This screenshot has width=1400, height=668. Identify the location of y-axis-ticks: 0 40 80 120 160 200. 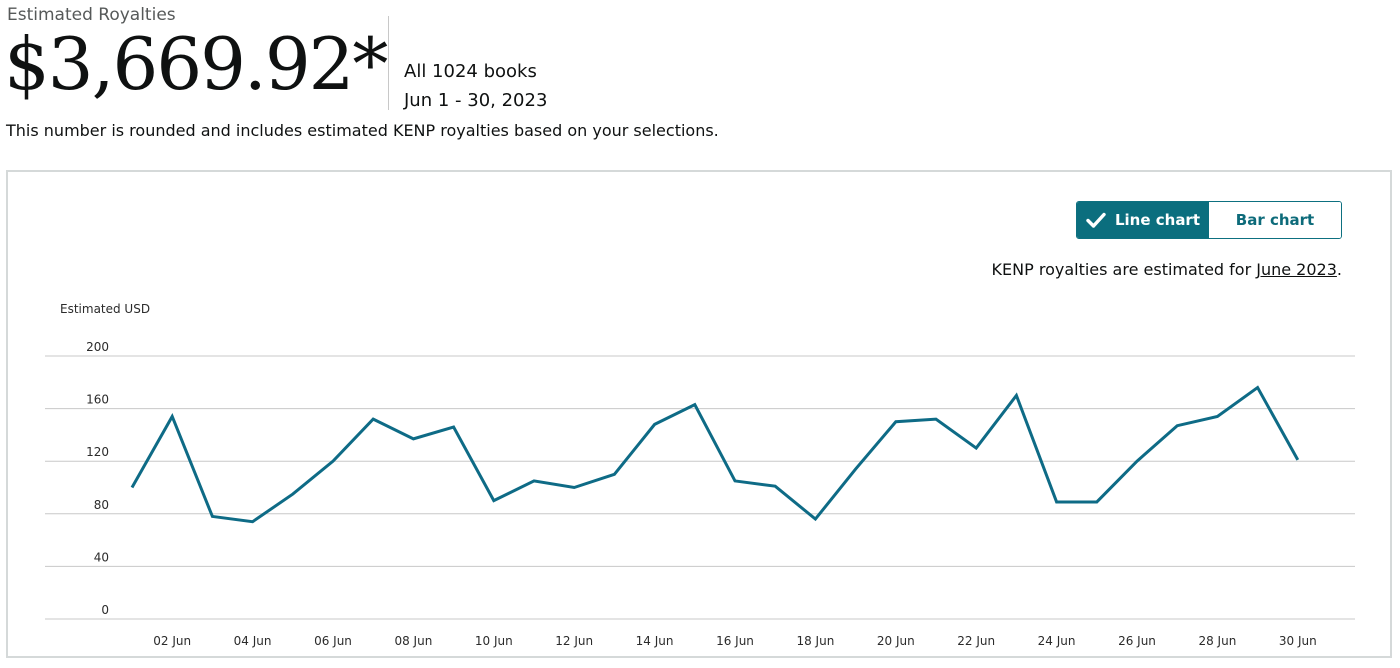
(97, 478).